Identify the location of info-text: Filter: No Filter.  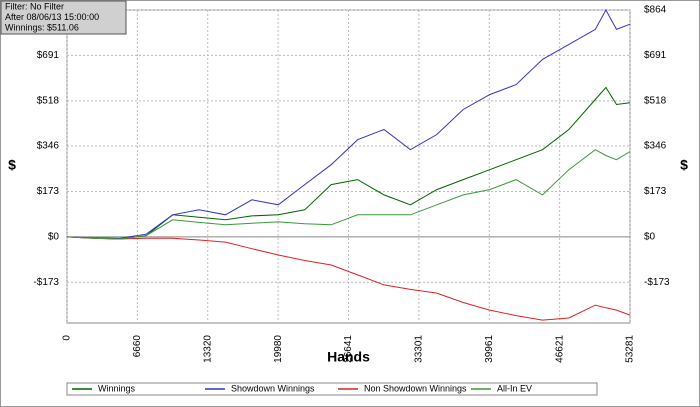
(34, 6).